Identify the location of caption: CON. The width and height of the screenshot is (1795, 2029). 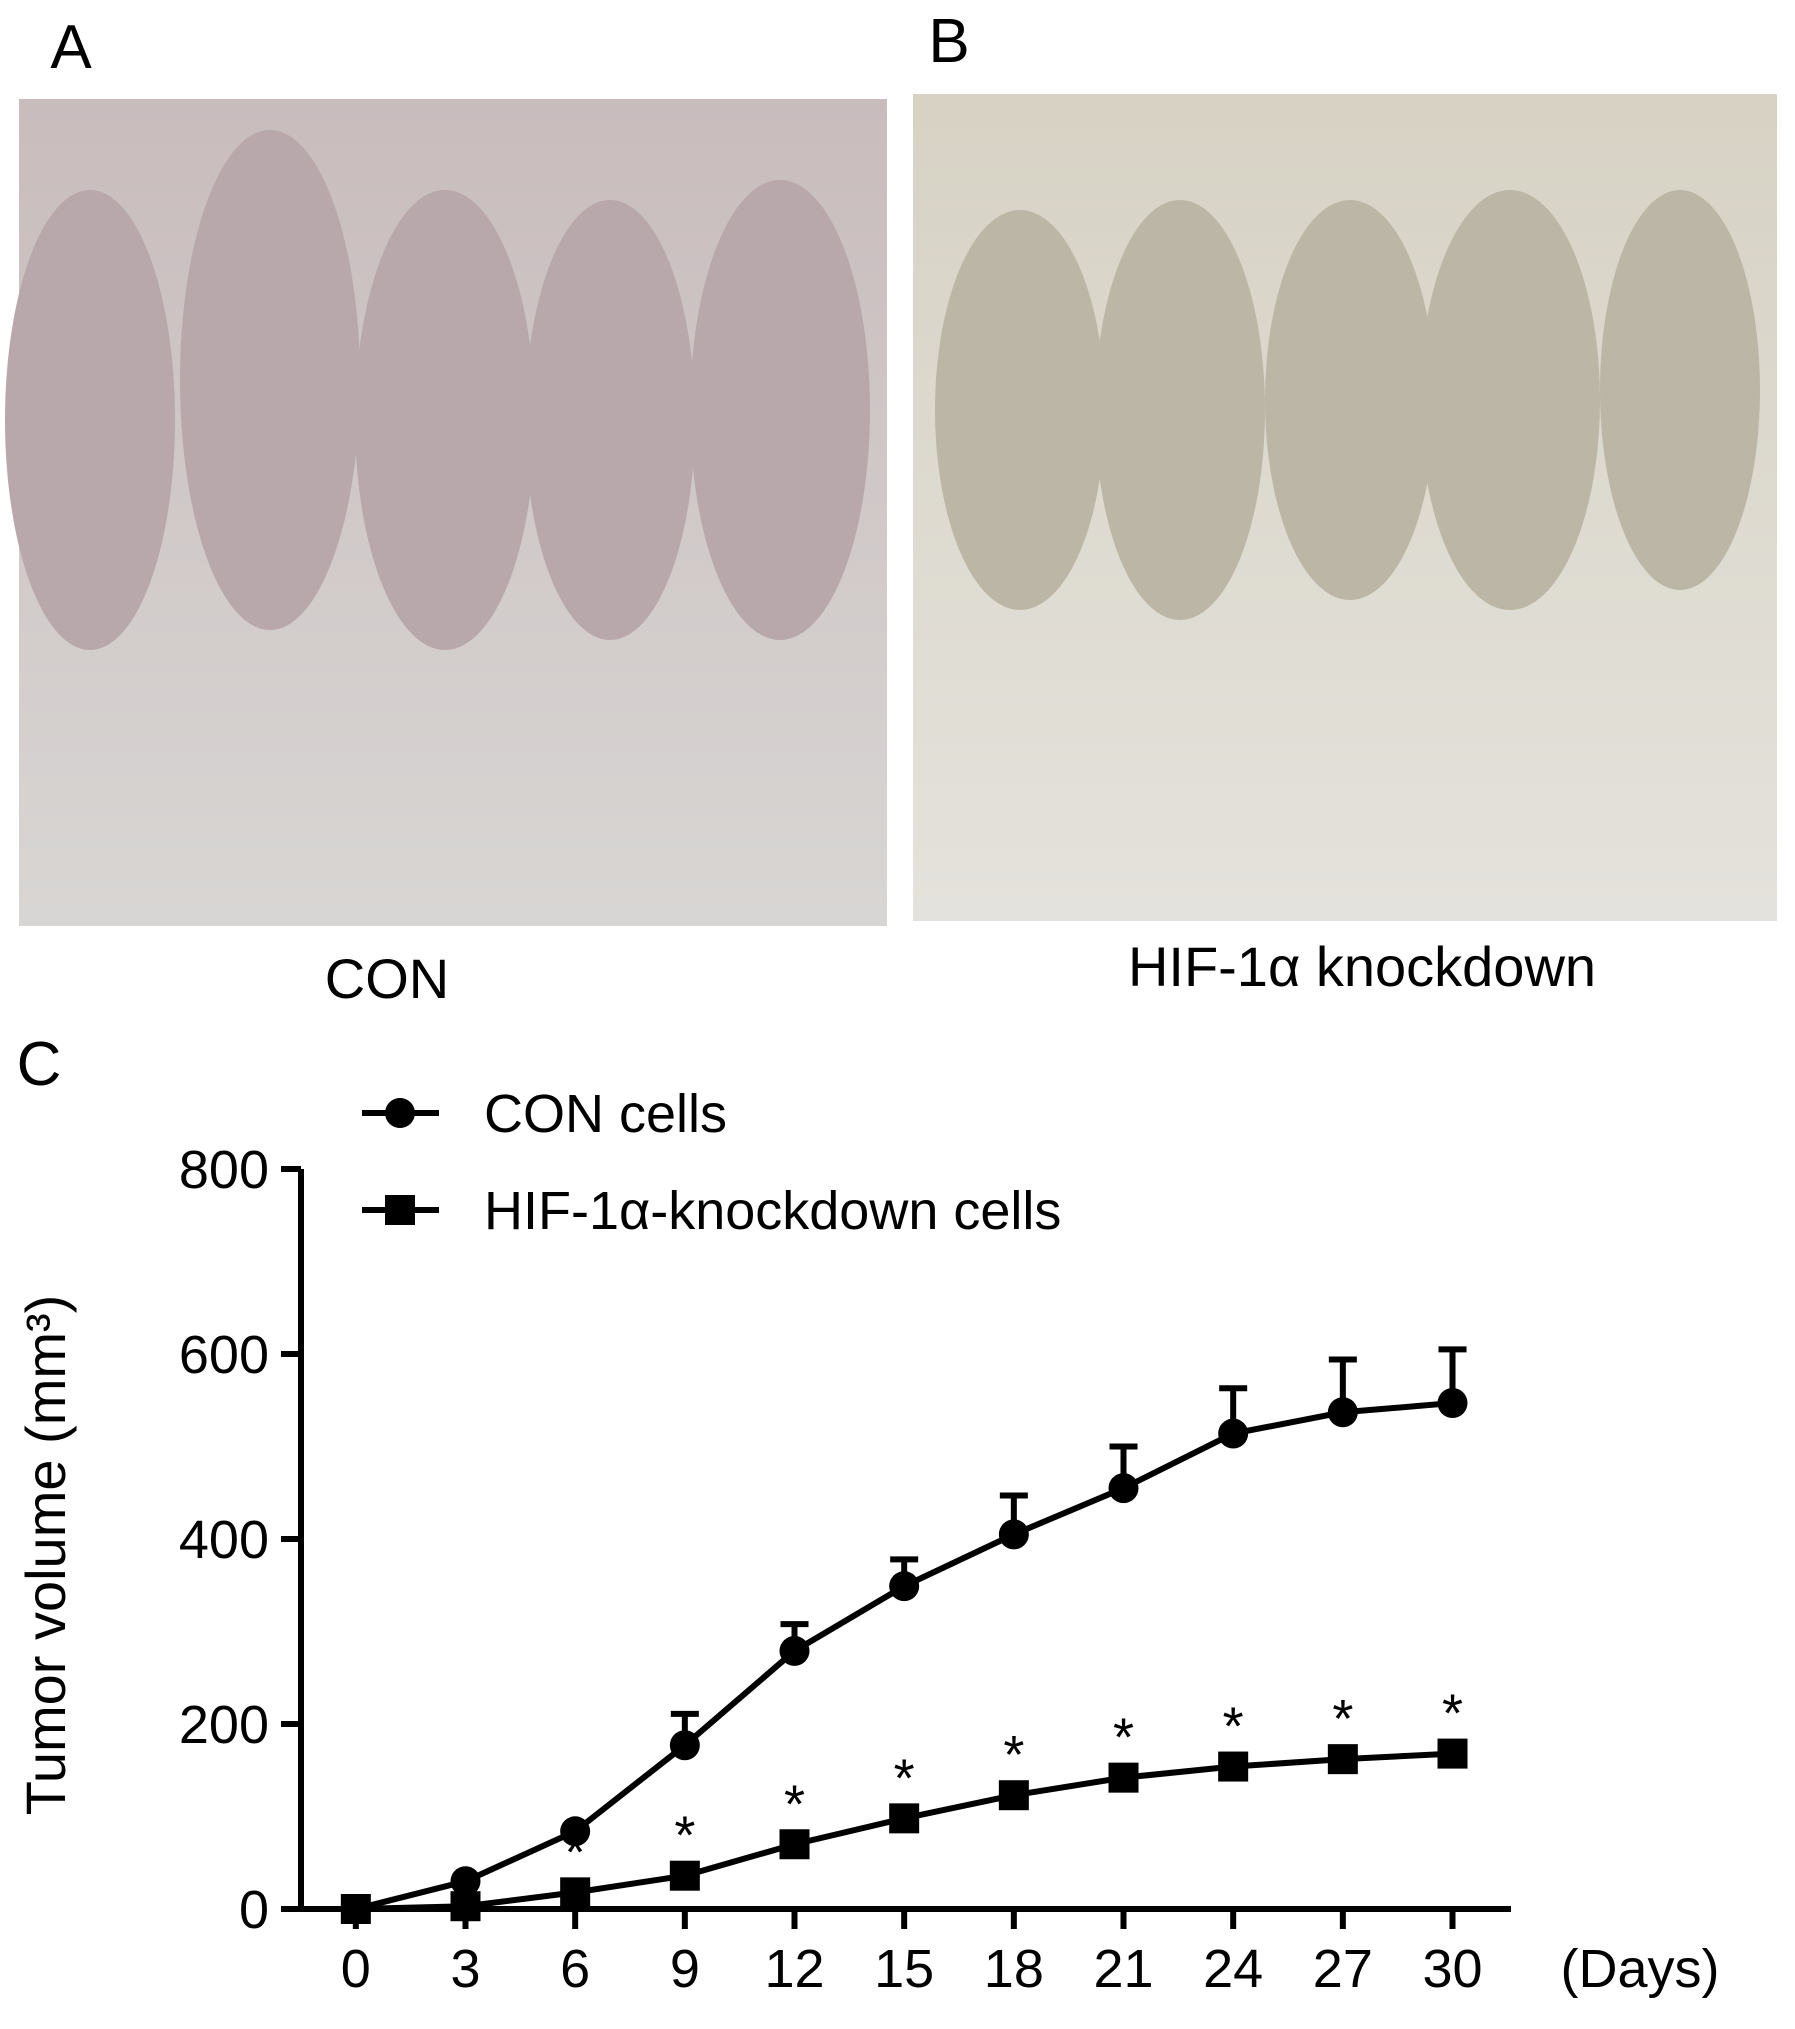
(387, 978).